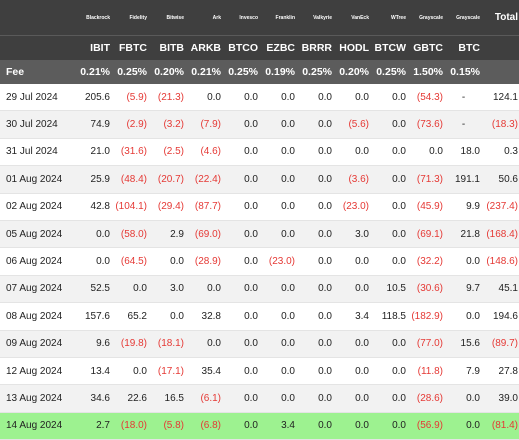 This screenshot has width=519, height=440. Describe the element at coordinates (167, 124) in the screenshot. I see `flow-cell: (3.2)` at that location.